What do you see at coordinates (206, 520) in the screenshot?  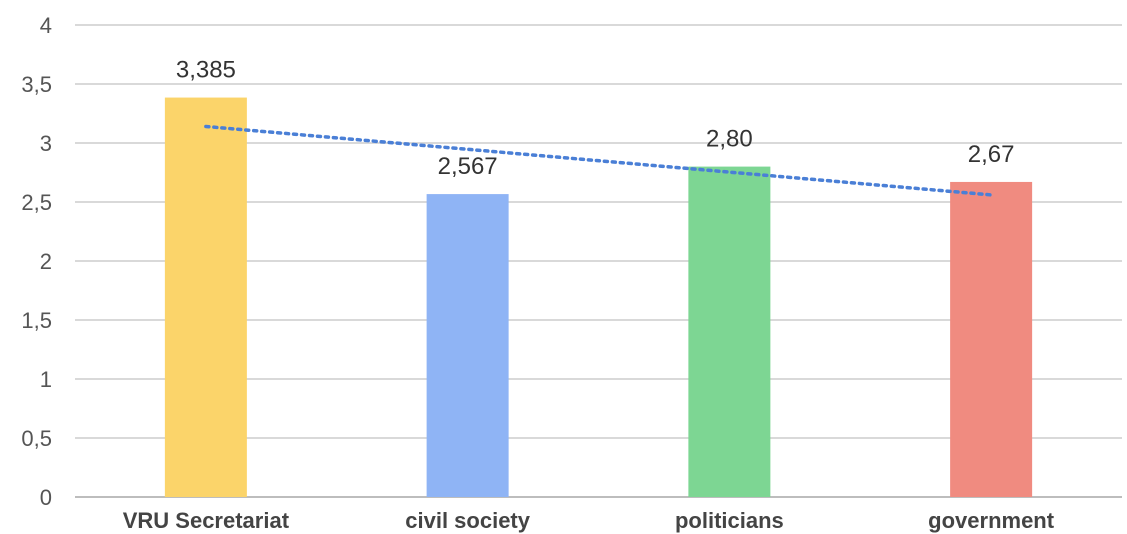 I see `x-tick-label: VRU Secretariat` at bounding box center [206, 520].